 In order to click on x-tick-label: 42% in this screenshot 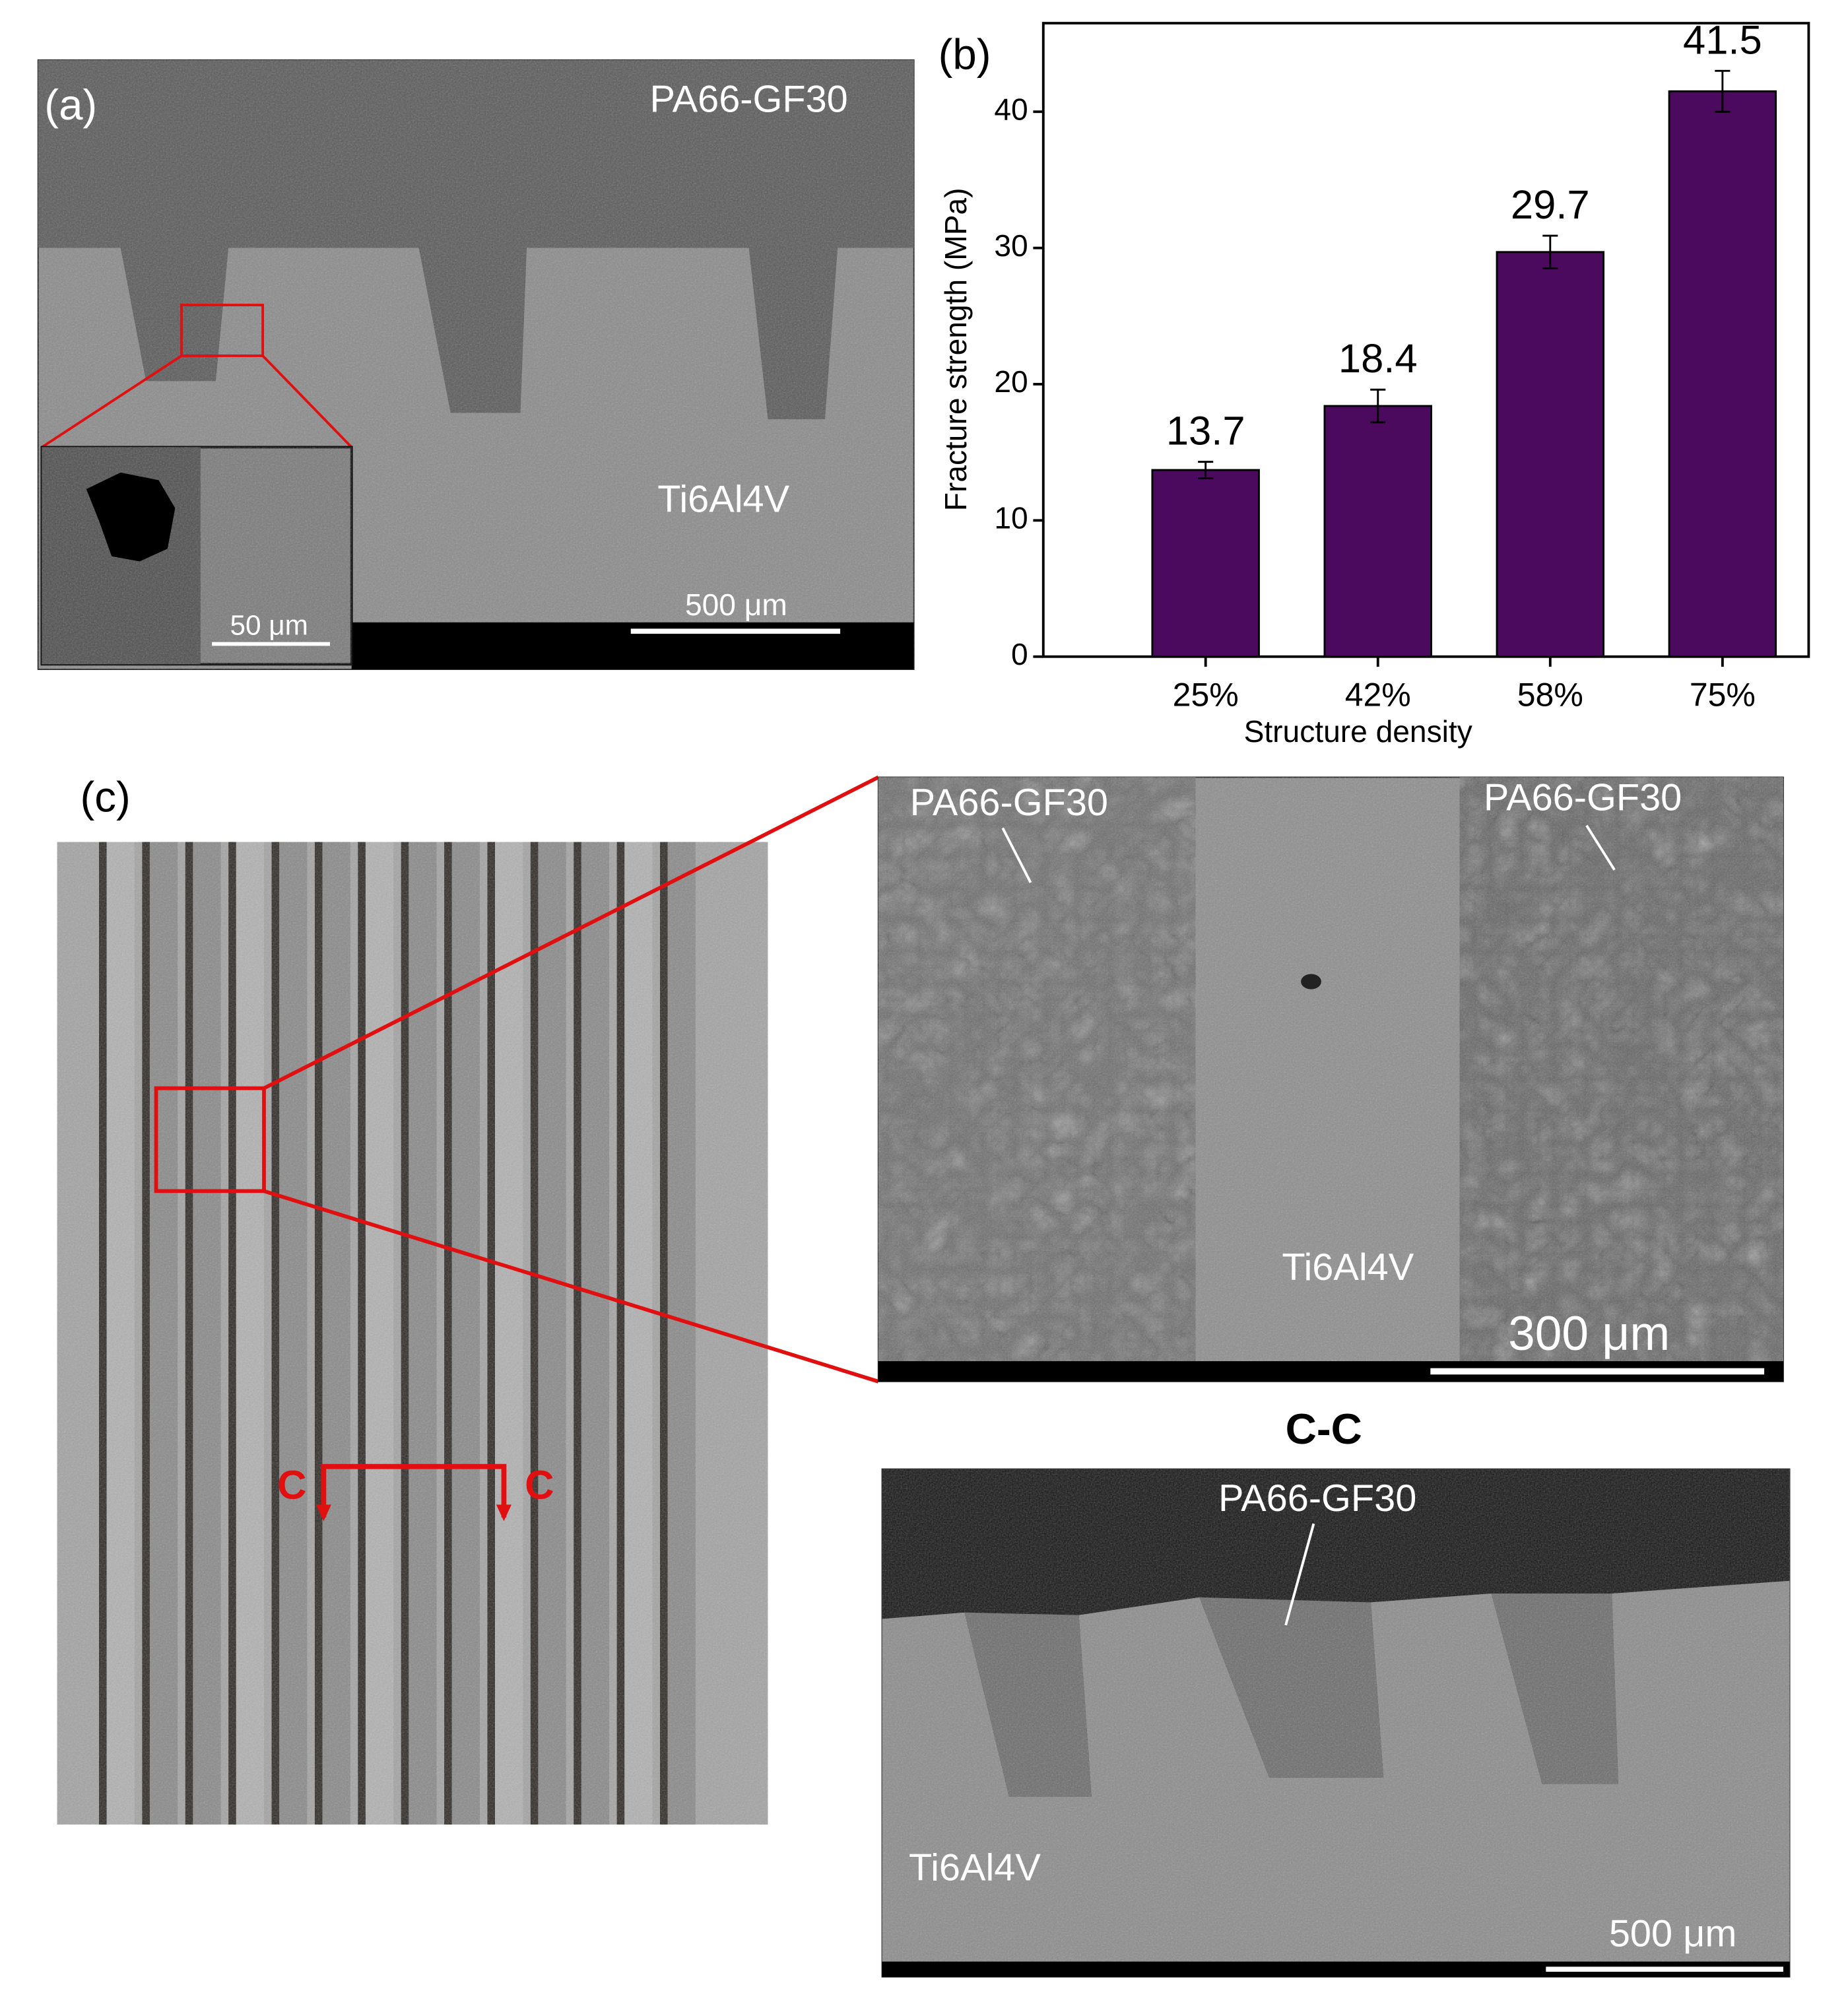, I will do `click(1378, 694)`.